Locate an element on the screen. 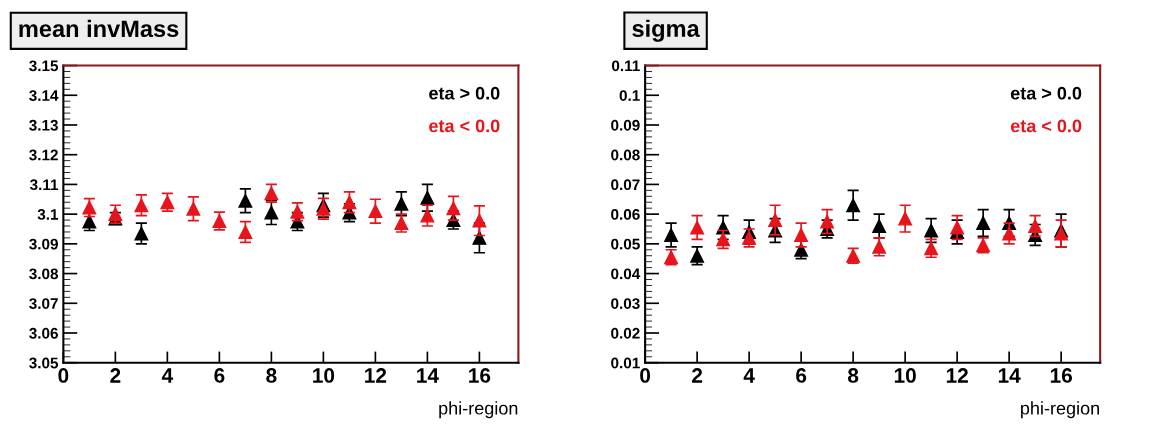  y-tick-label: 0.11 is located at coordinates (625, 66).